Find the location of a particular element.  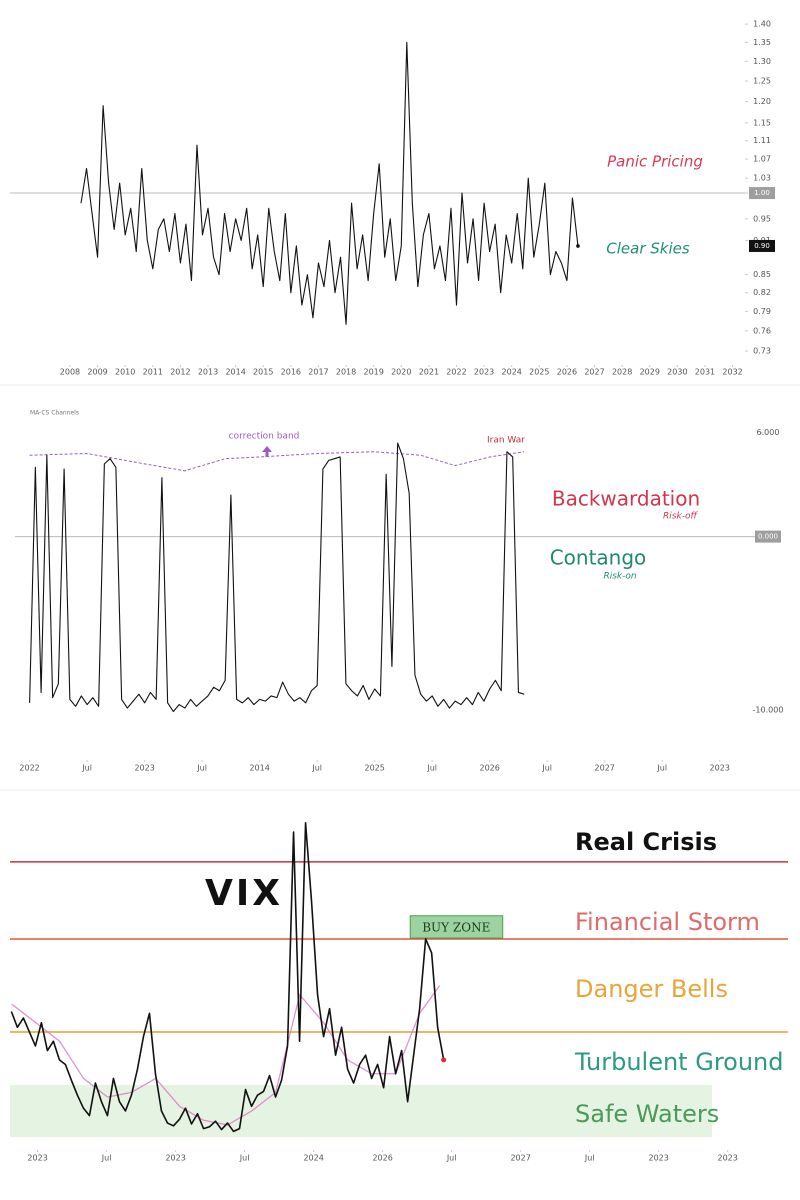

buy-zone is located at coordinates (456, 927).